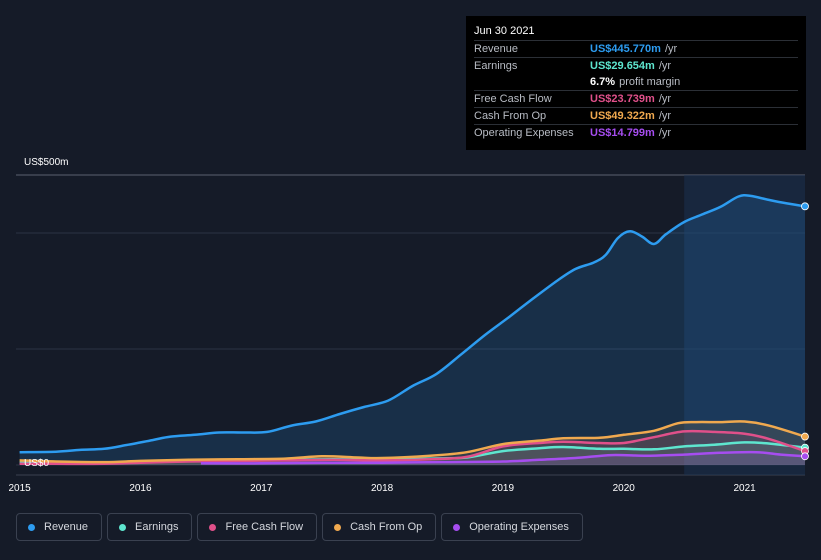 The width and height of the screenshot is (821, 560). What do you see at coordinates (622, 66) in the screenshot?
I see `tooltip-row-value: US$29.654m` at bounding box center [622, 66].